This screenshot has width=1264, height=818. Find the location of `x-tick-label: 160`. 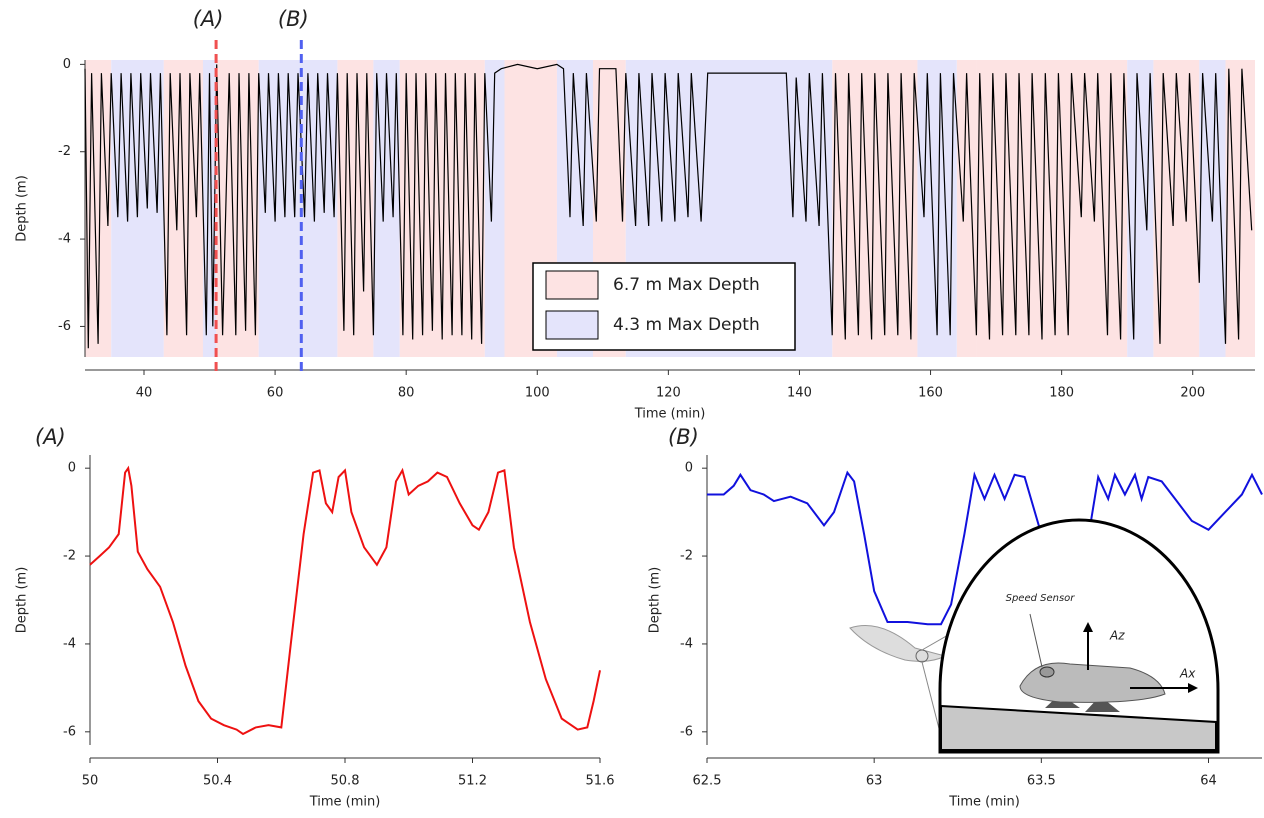

x-tick-label: 160 is located at coordinates (930, 393).